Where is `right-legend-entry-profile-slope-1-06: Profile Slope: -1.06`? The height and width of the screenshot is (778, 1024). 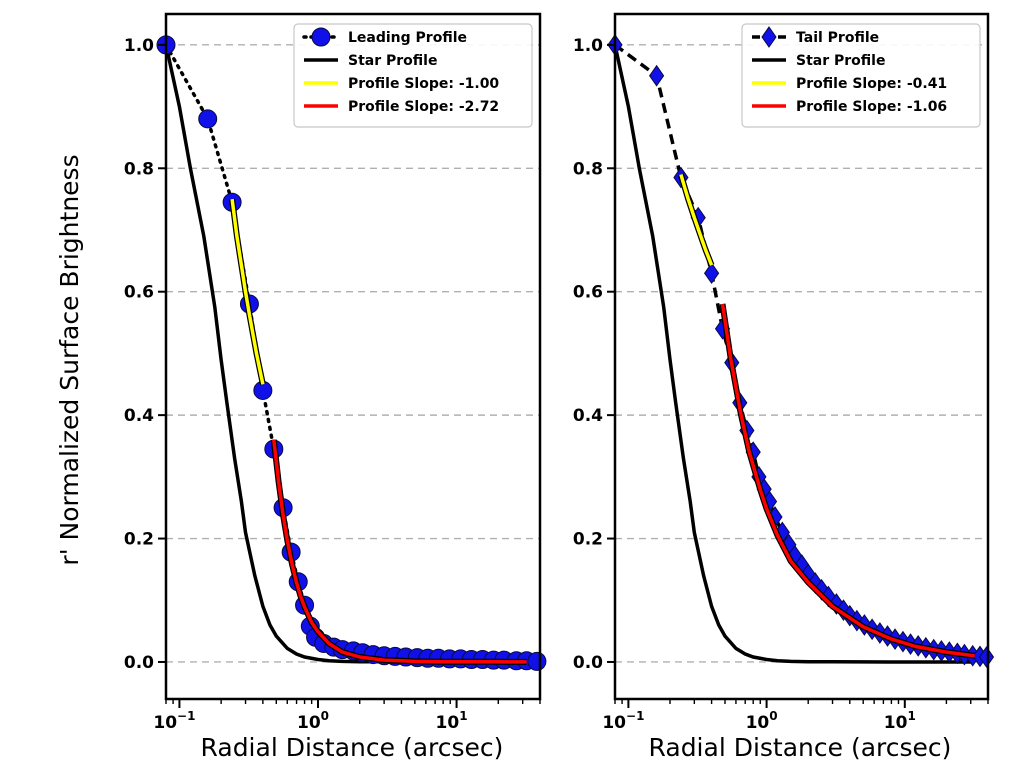
right-legend-entry-profile-slope-1-06: Profile Slope: -1.06 is located at coordinates (849, 107).